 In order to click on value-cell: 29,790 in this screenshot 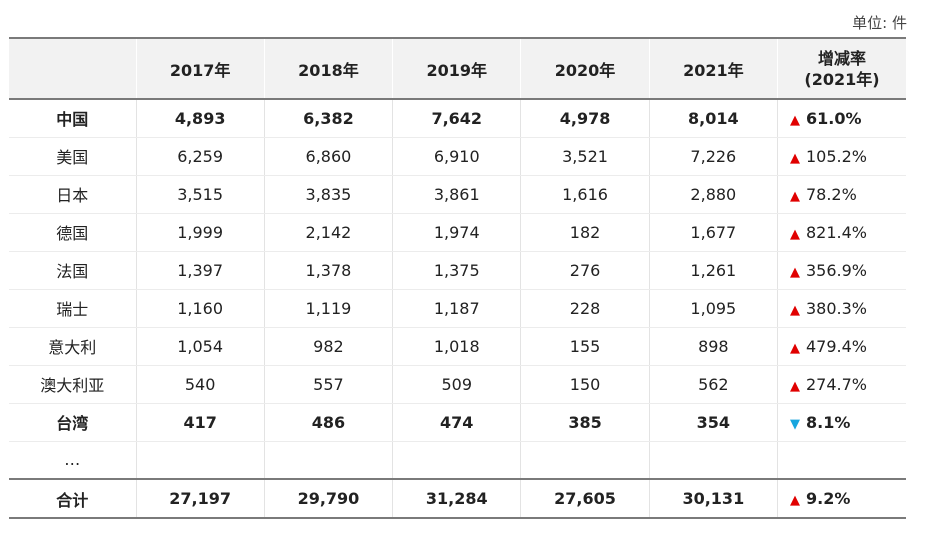, I will do `click(328, 498)`.